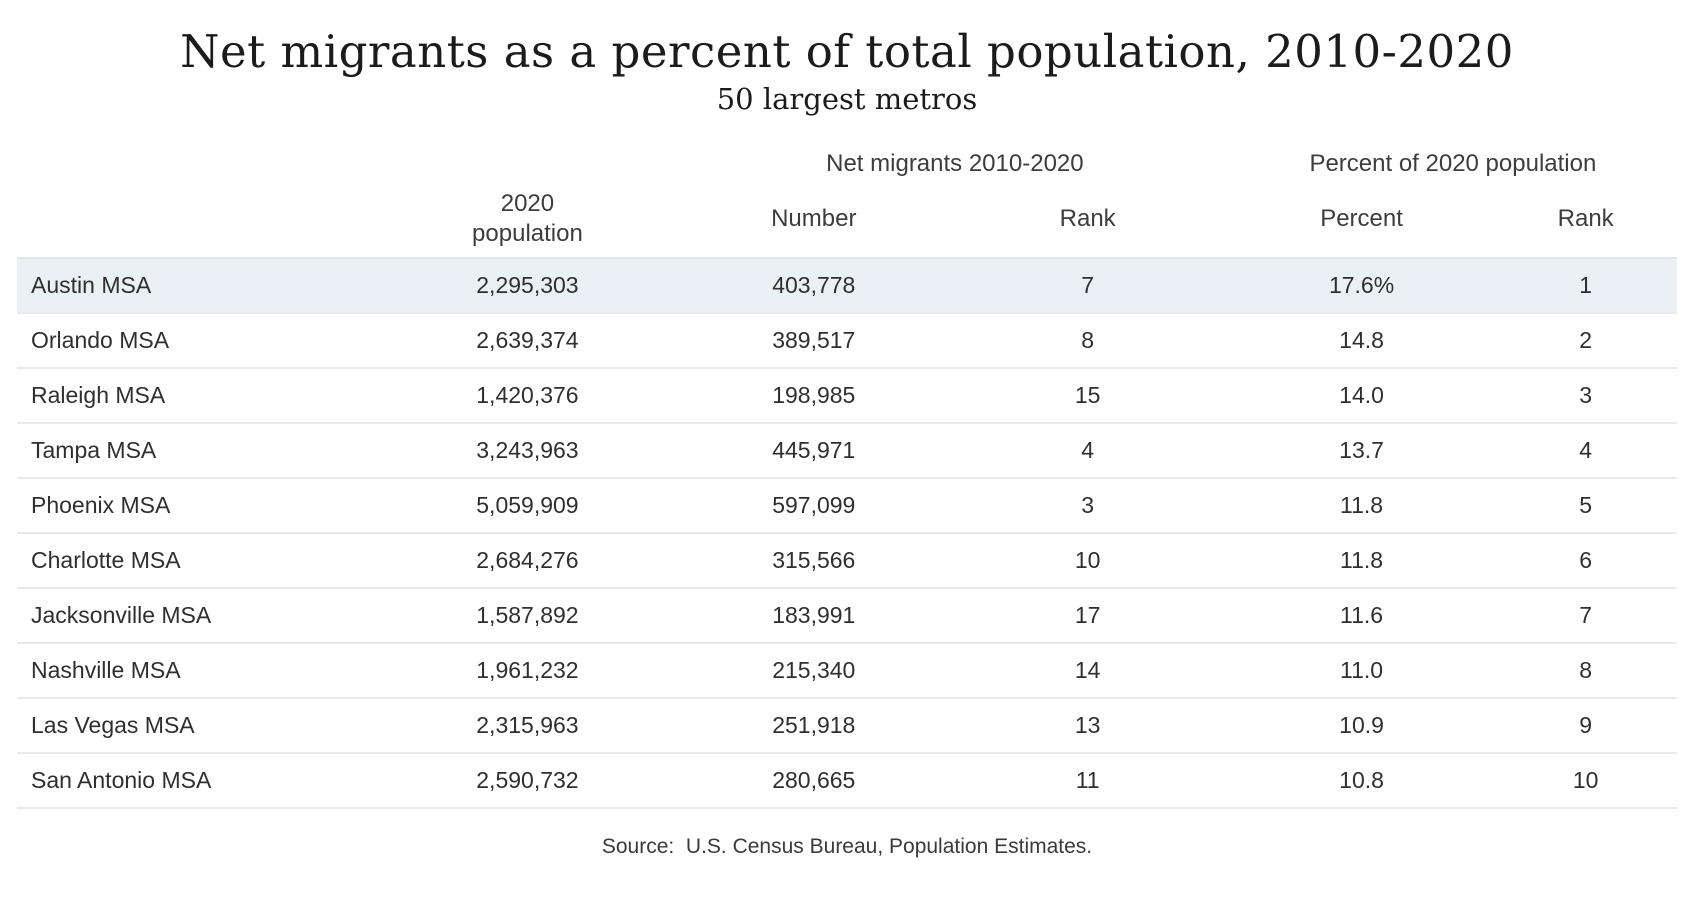 The image size is (1694, 924). What do you see at coordinates (1362, 614) in the screenshot?
I see `percent-cell: 11.6` at bounding box center [1362, 614].